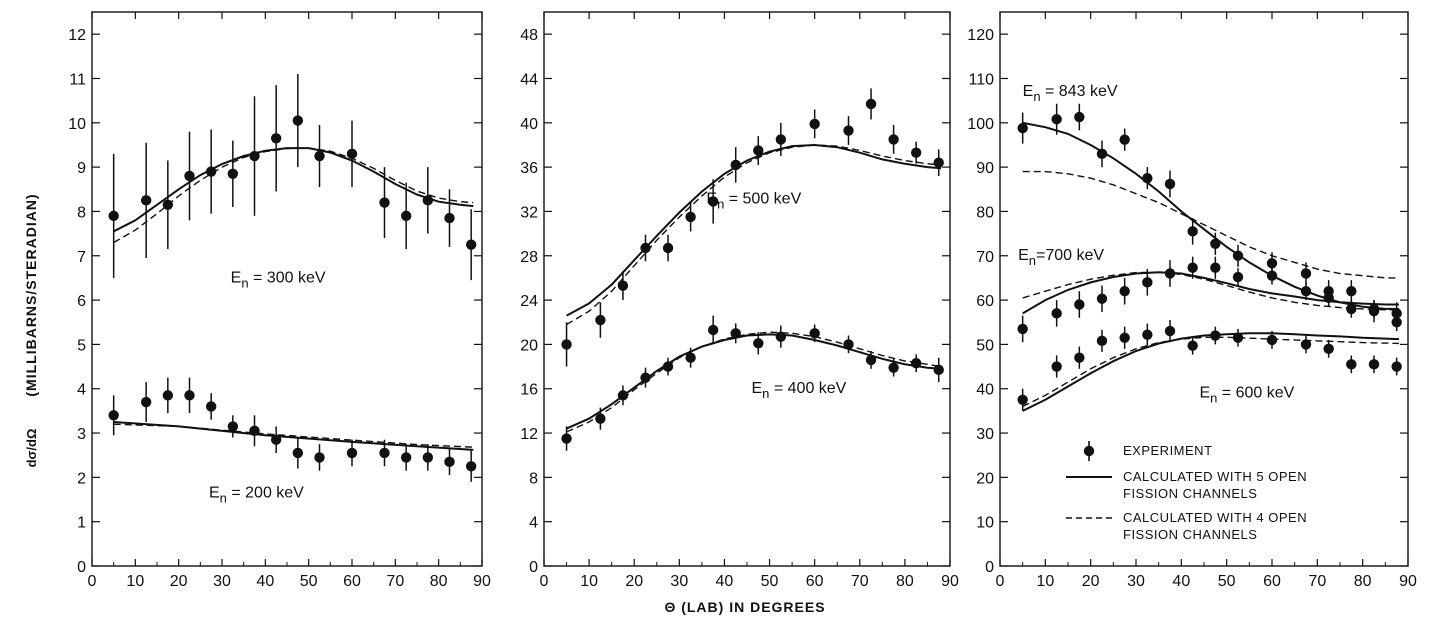 The height and width of the screenshot is (619, 1435). What do you see at coordinates (1408, 581) in the screenshot?
I see `x-tick-label: 90` at bounding box center [1408, 581].